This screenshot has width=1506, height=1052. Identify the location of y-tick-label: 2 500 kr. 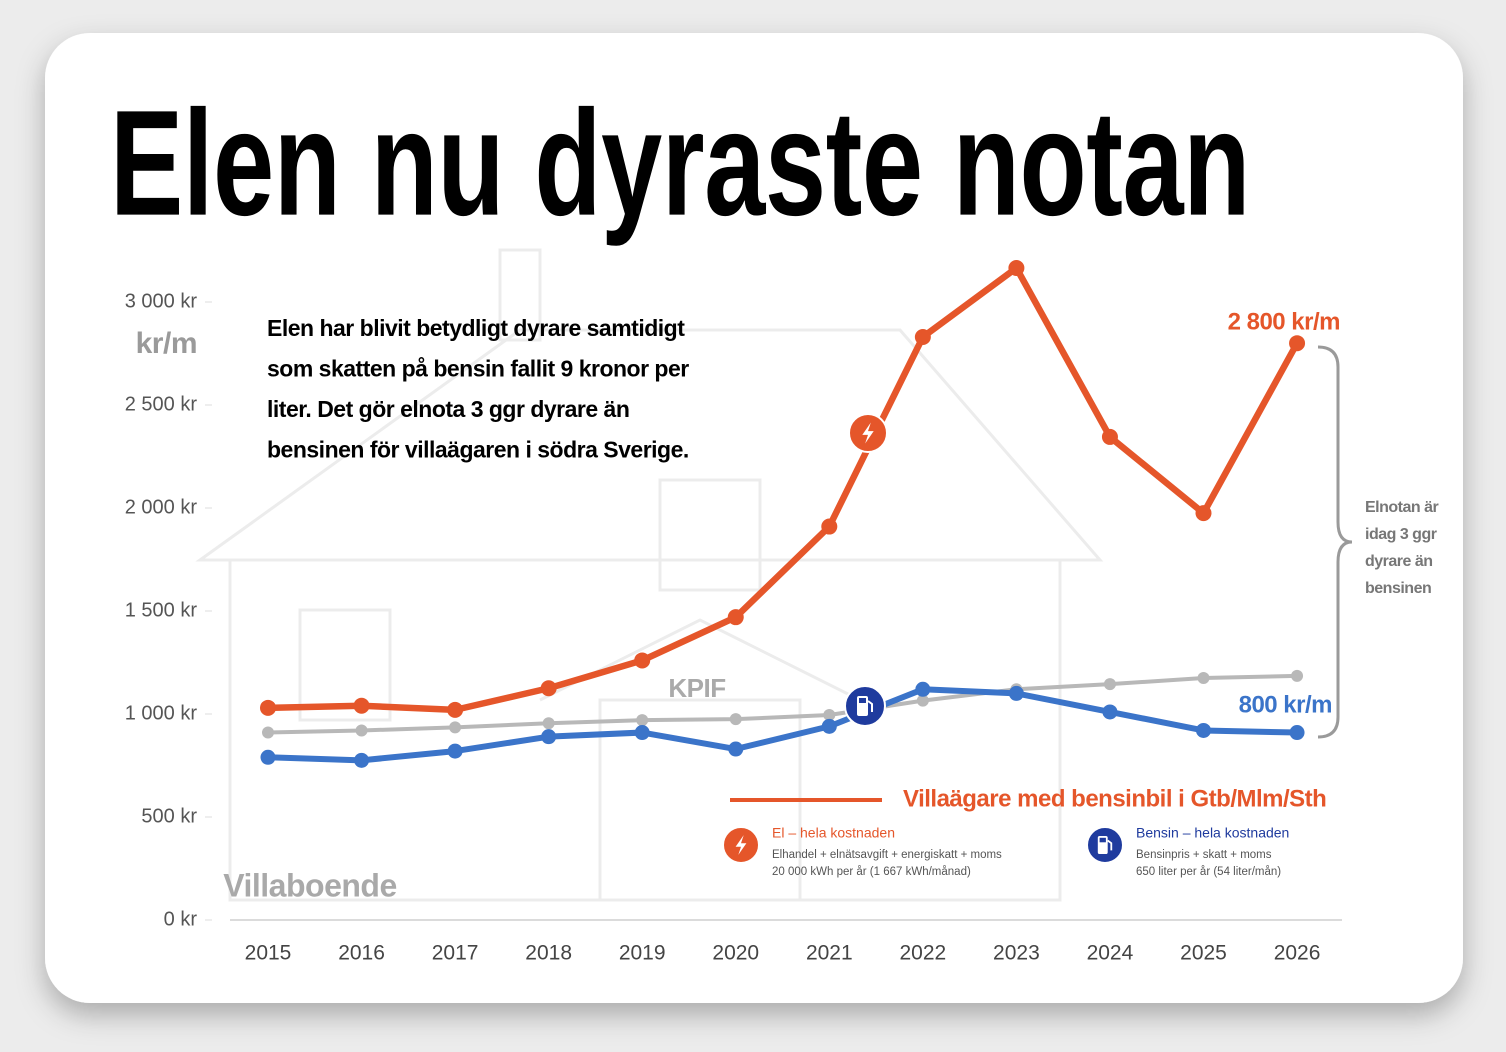
(161, 404).